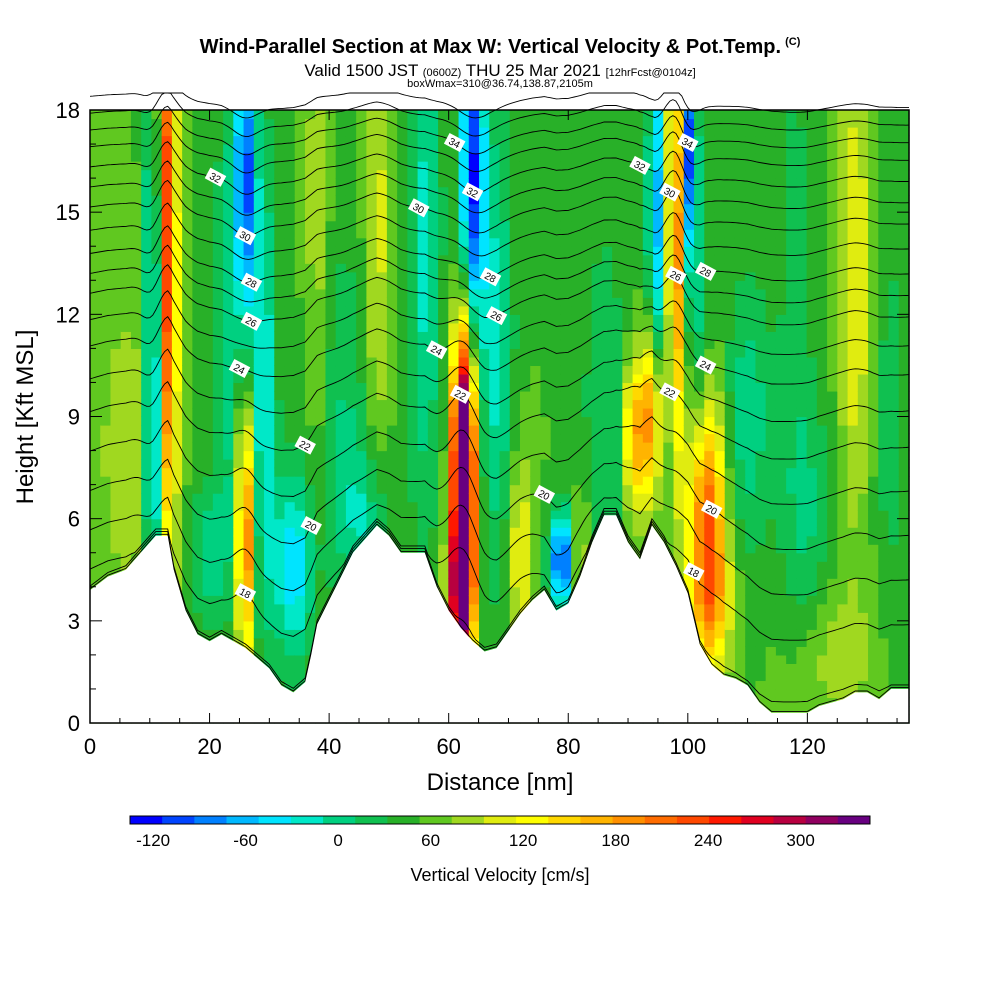 The height and width of the screenshot is (1000, 1000). Describe the element at coordinates (442, 73) in the screenshot. I see `valid-time-utc: (0600Z)` at that location.